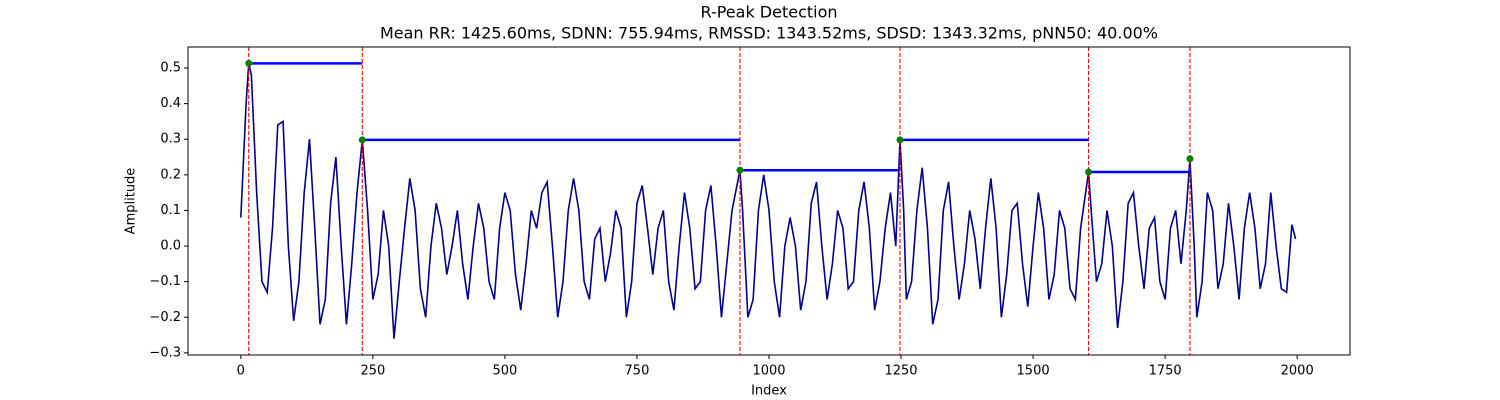 This screenshot has width=1500, height=400. Describe the element at coordinates (170, 139) in the screenshot. I see `y-tick-label: 0.3` at that location.